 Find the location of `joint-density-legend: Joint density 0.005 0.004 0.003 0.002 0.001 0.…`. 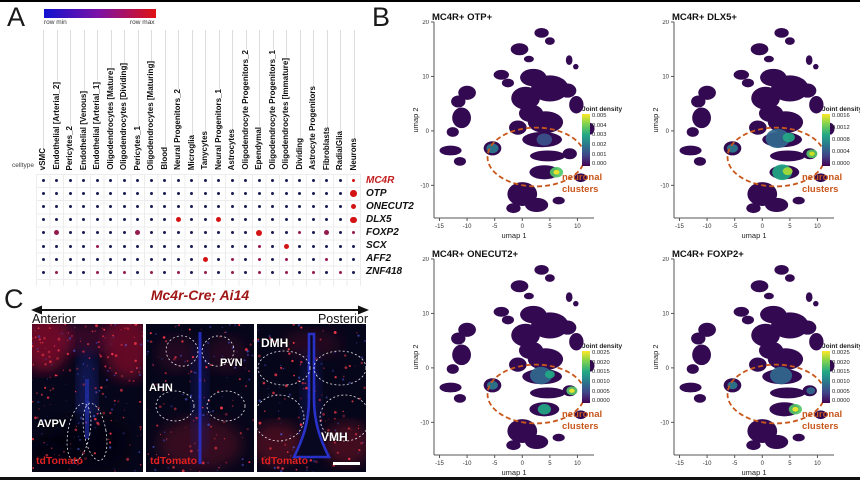

joint-density-legend: Joint density 0.005 0.004 0.003 0.002 0.001 0.… is located at coordinates (605, 137).